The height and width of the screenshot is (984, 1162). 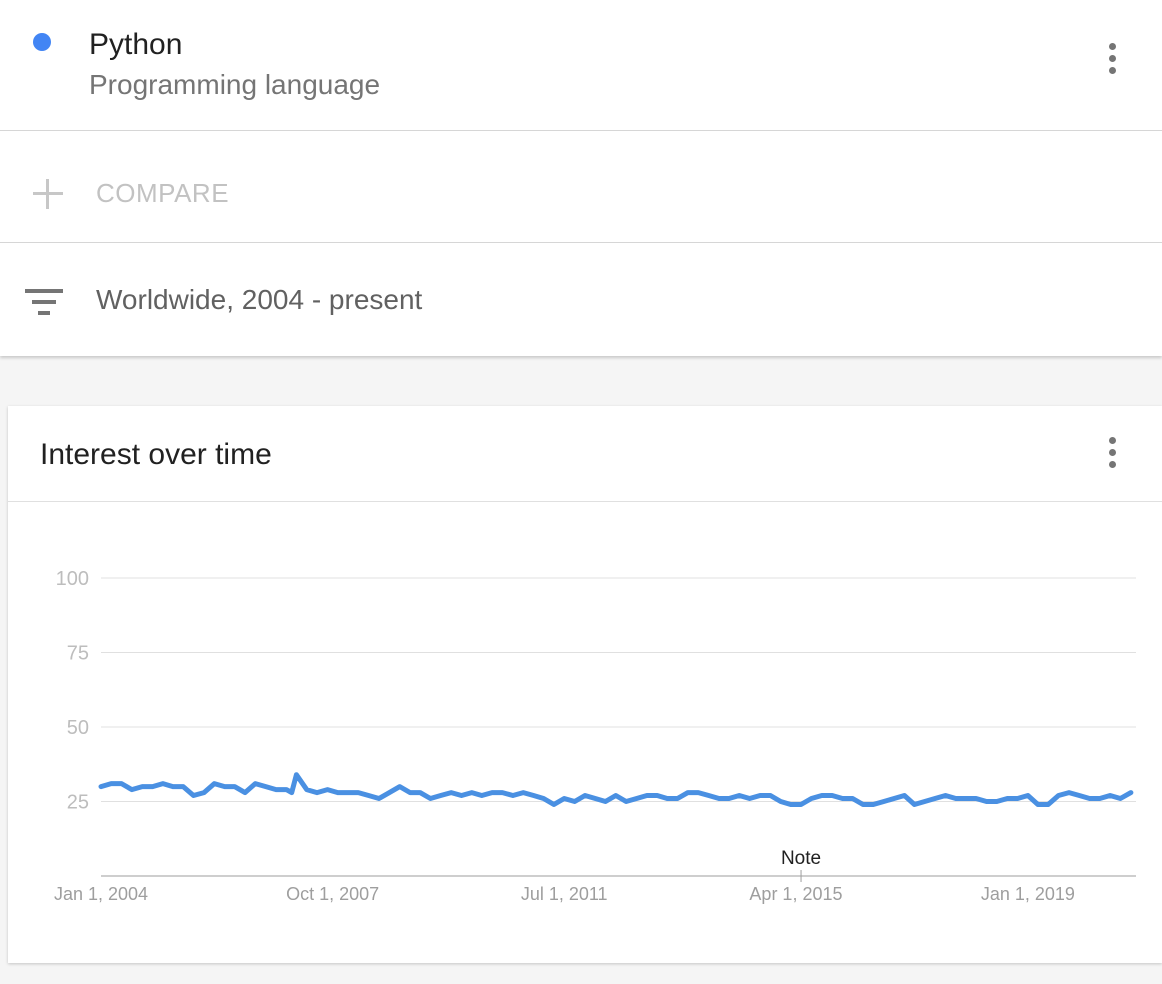 I want to click on y-tick-label: 25, so click(x=78, y=803).